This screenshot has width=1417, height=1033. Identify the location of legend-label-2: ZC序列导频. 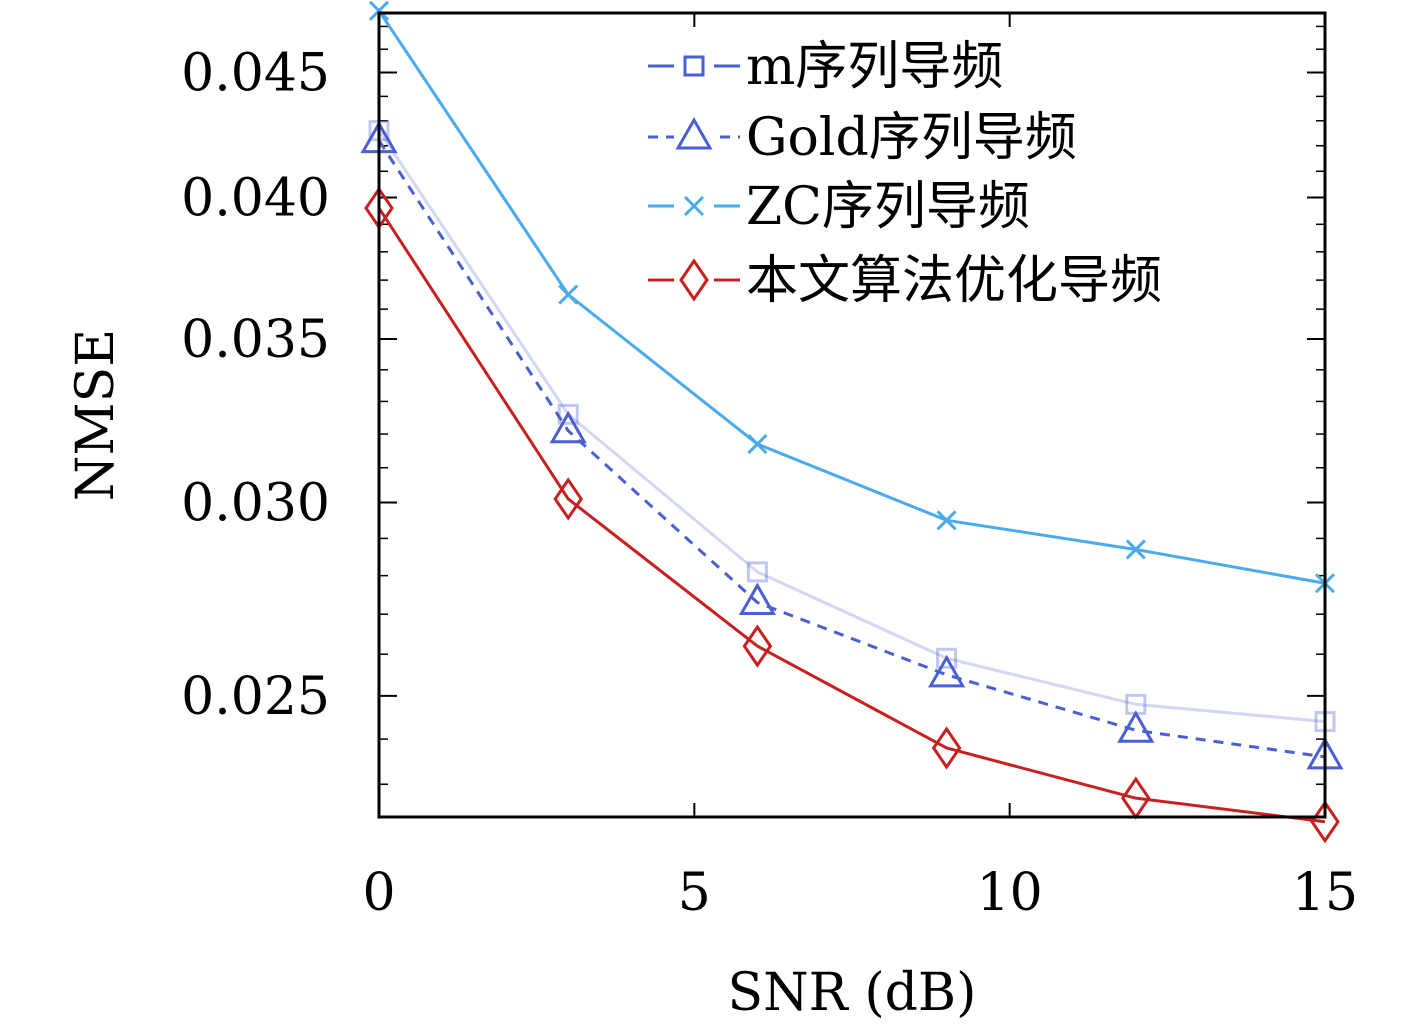
(888, 207).